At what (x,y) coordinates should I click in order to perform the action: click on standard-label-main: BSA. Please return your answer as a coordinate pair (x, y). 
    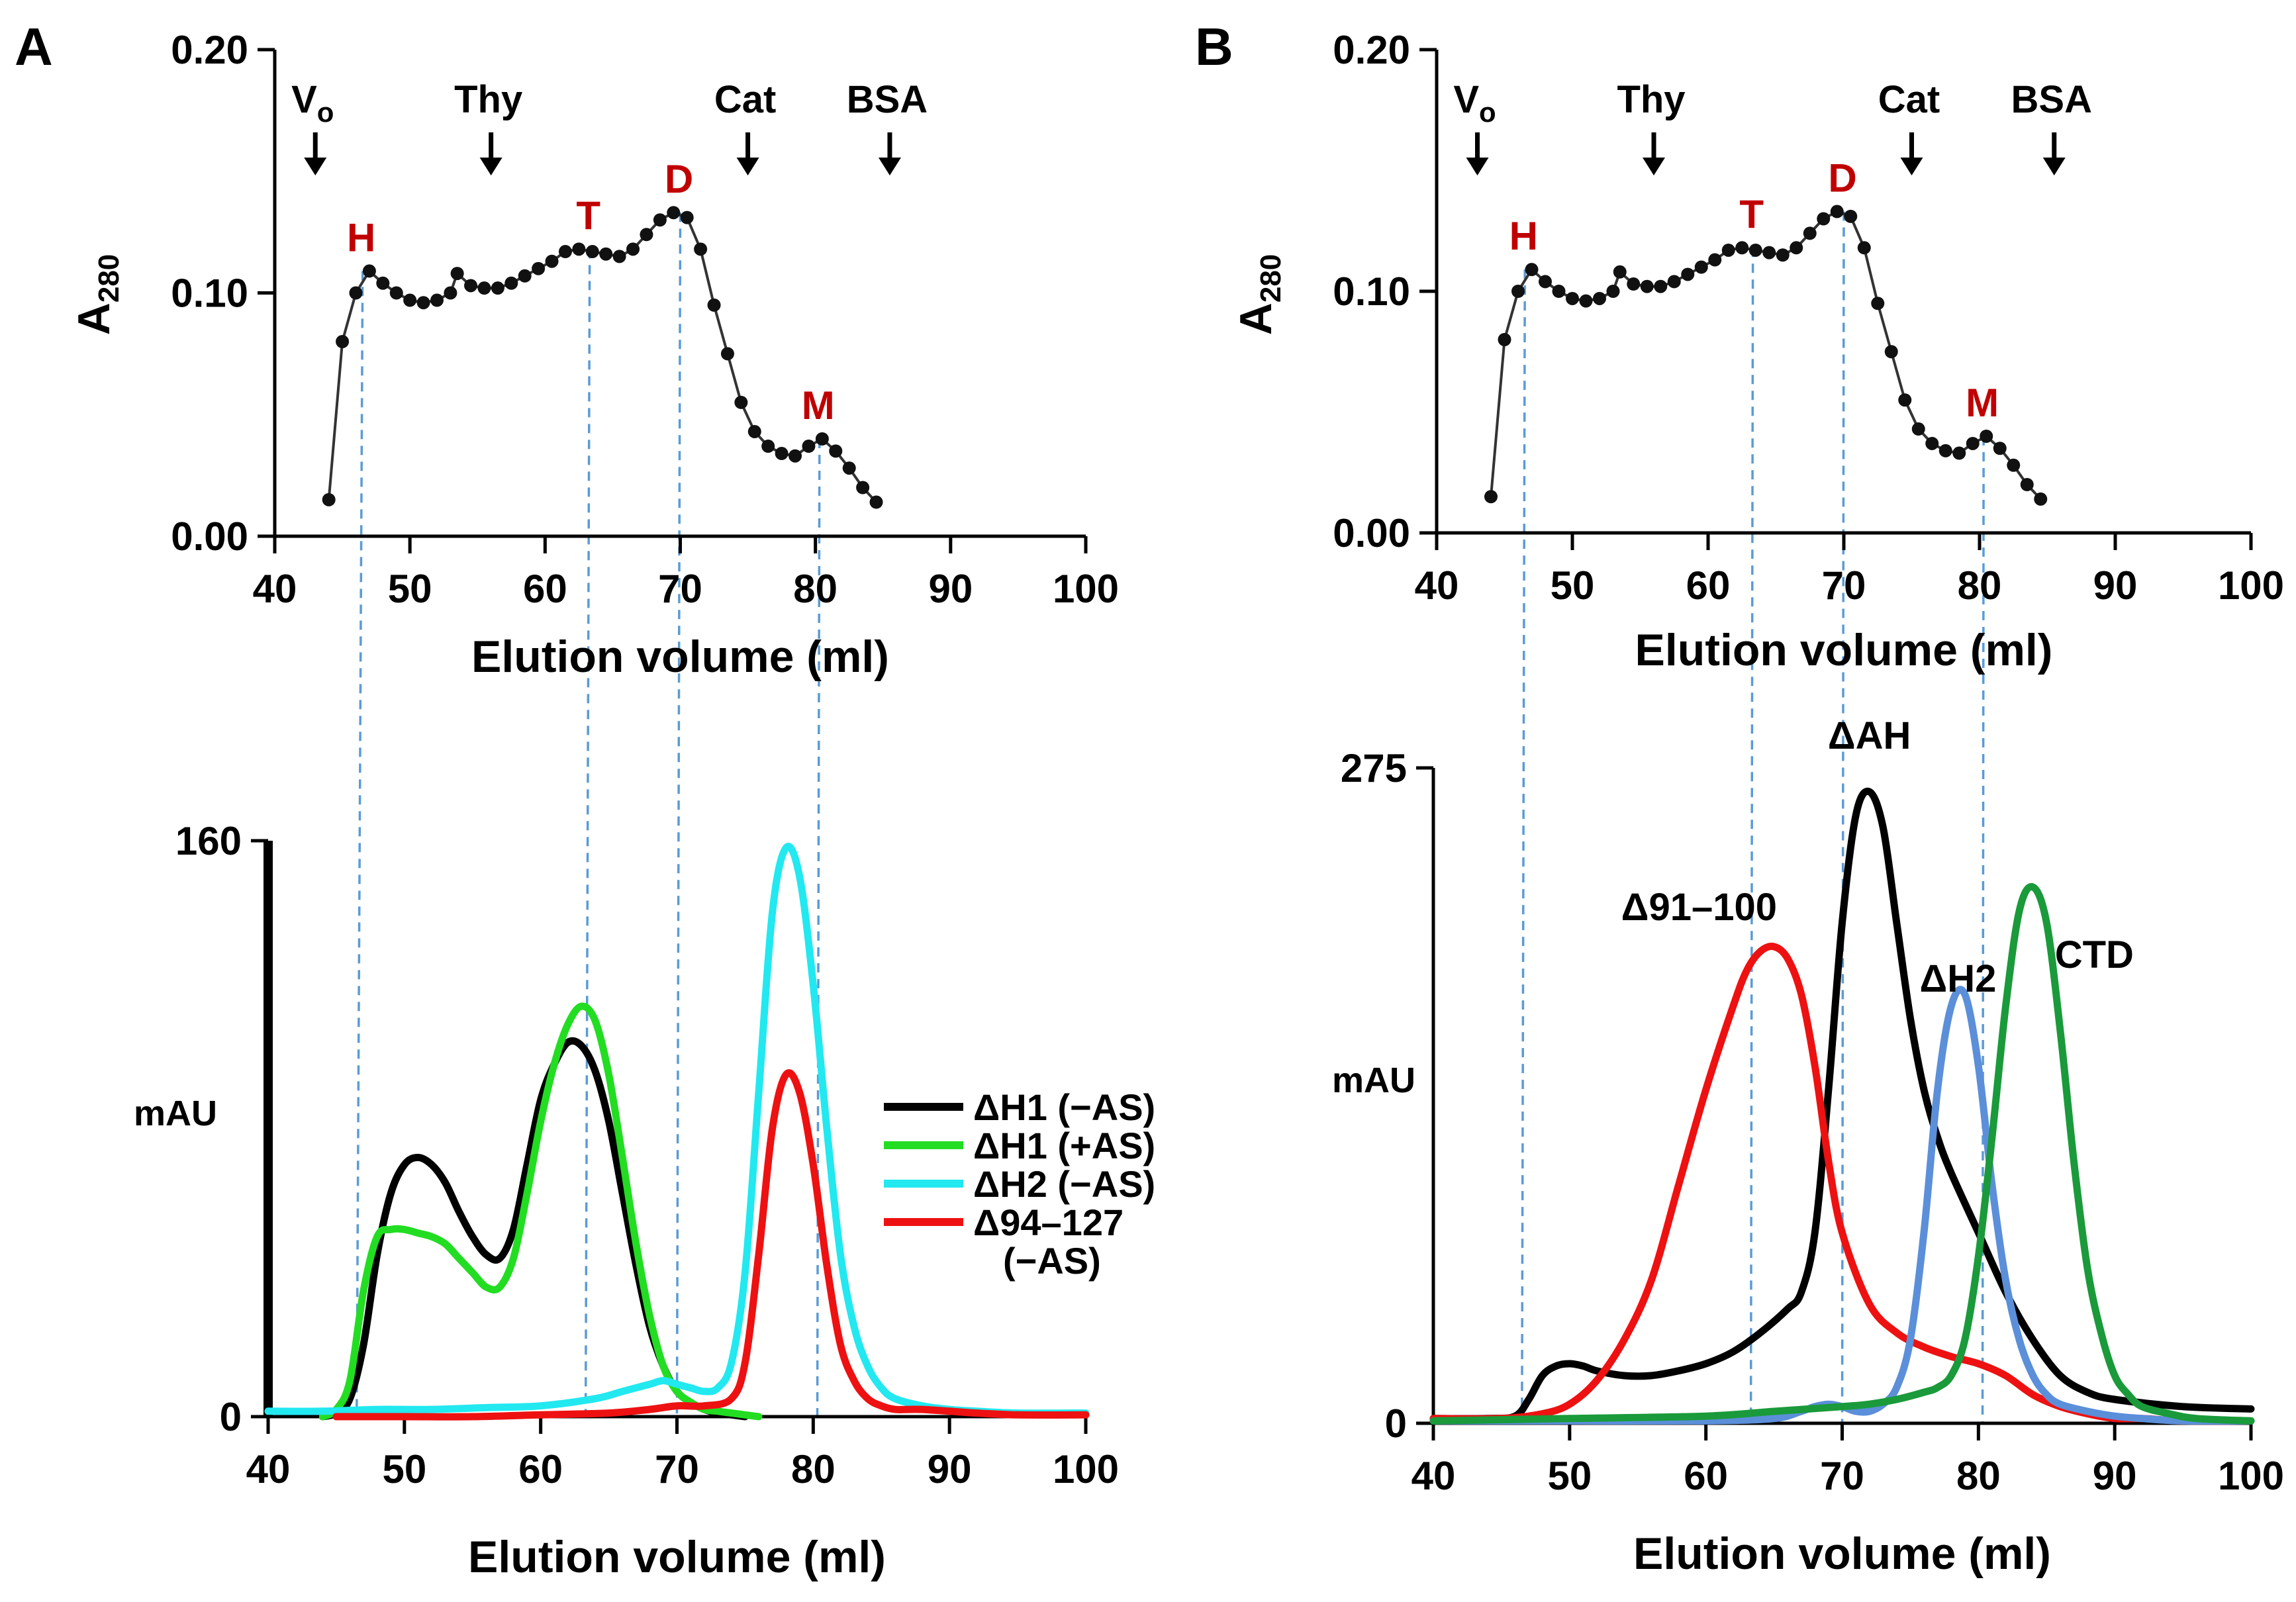
    Looking at the image, I should click on (887, 99).